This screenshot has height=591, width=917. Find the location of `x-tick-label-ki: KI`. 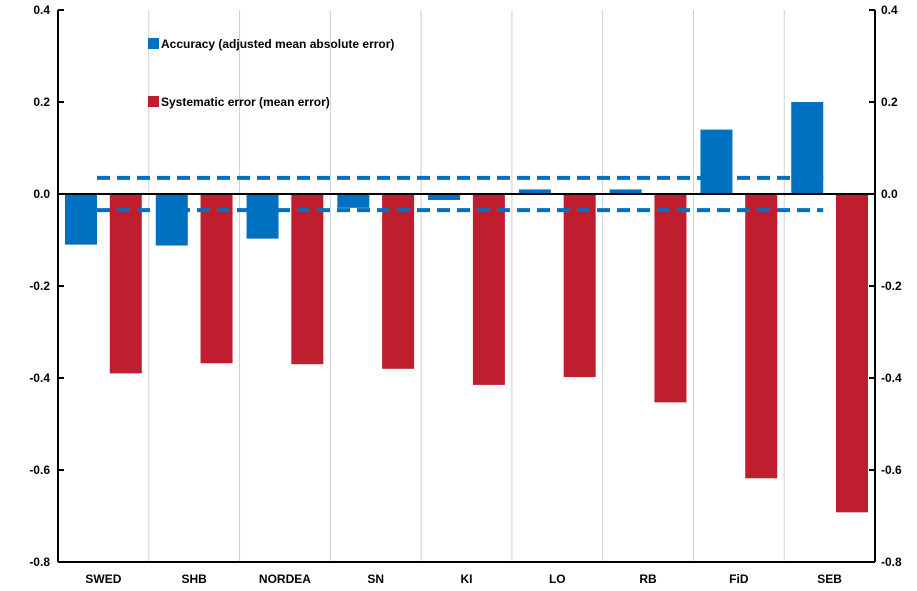

x-tick-label-ki: KI is located at coordinates (467, 579).